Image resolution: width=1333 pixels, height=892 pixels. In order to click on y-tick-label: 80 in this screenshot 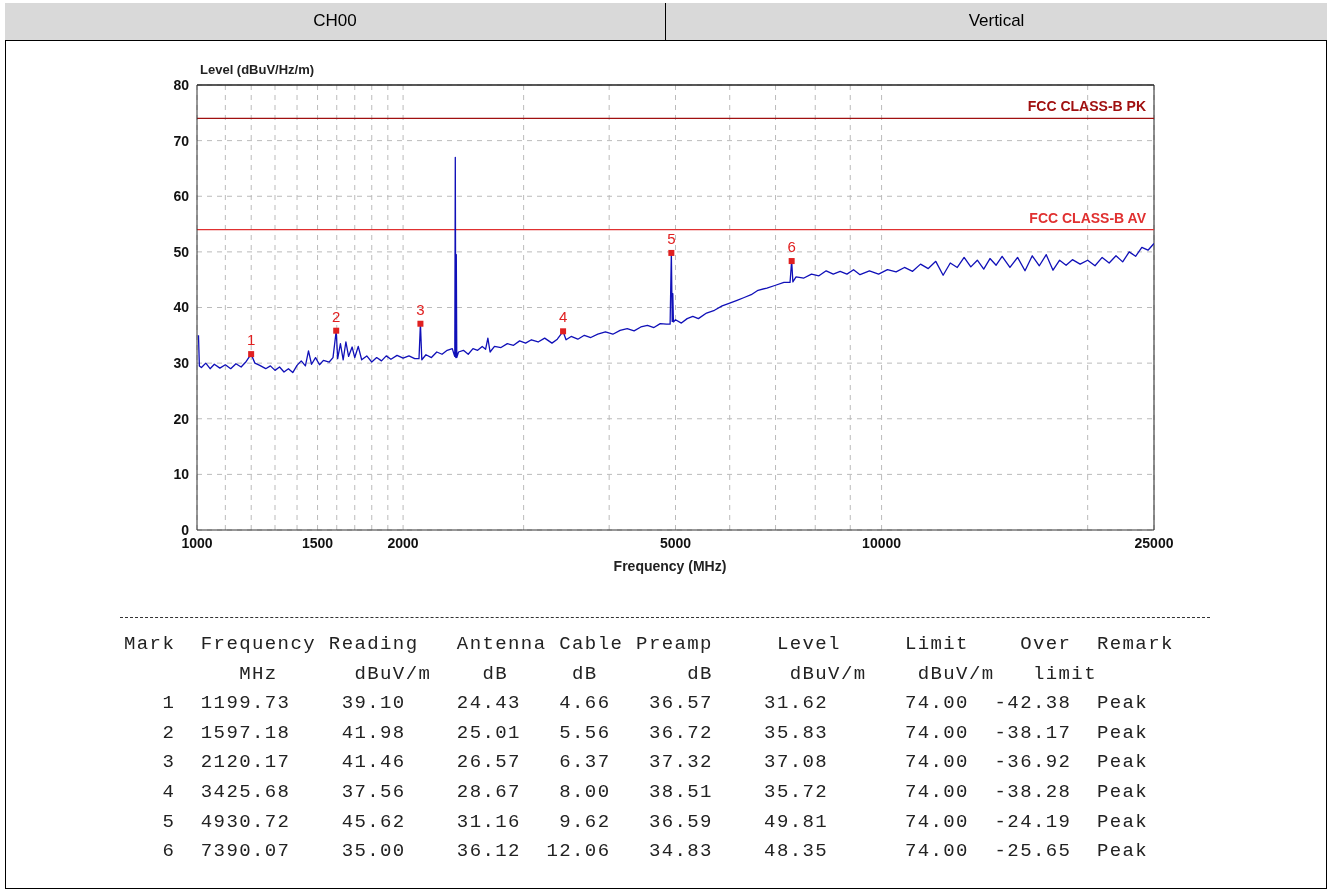, I will do `click(181, 84)`.